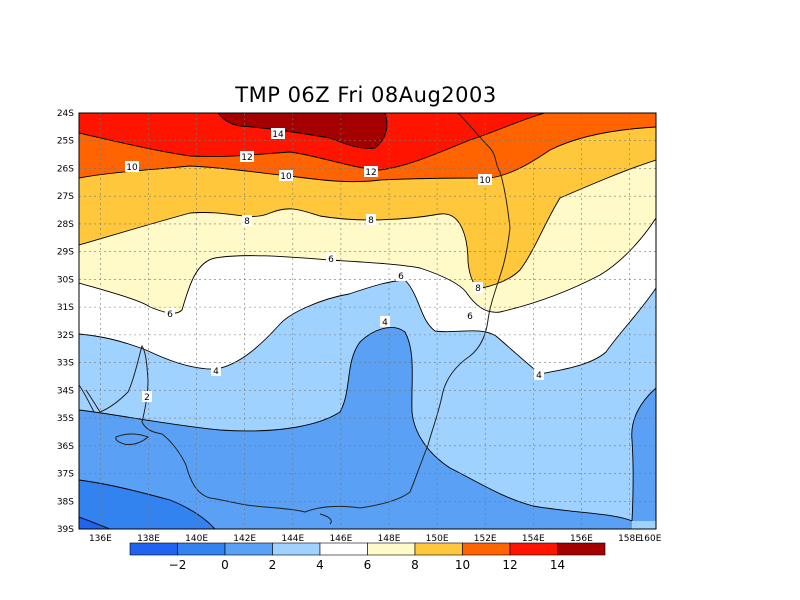  I want to click on colorbar-label: 0, so click(225, 565).